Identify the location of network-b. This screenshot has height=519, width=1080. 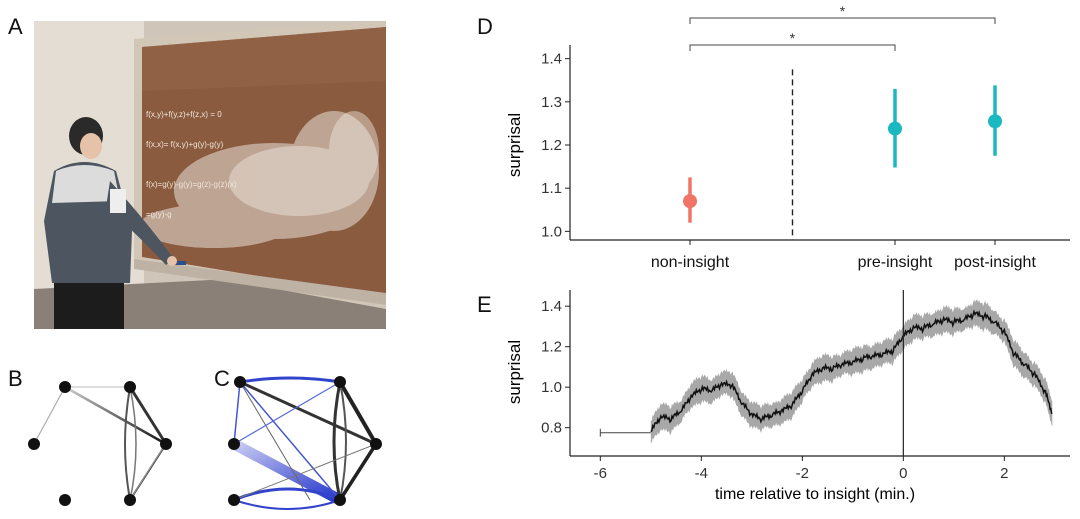
(100, 443).